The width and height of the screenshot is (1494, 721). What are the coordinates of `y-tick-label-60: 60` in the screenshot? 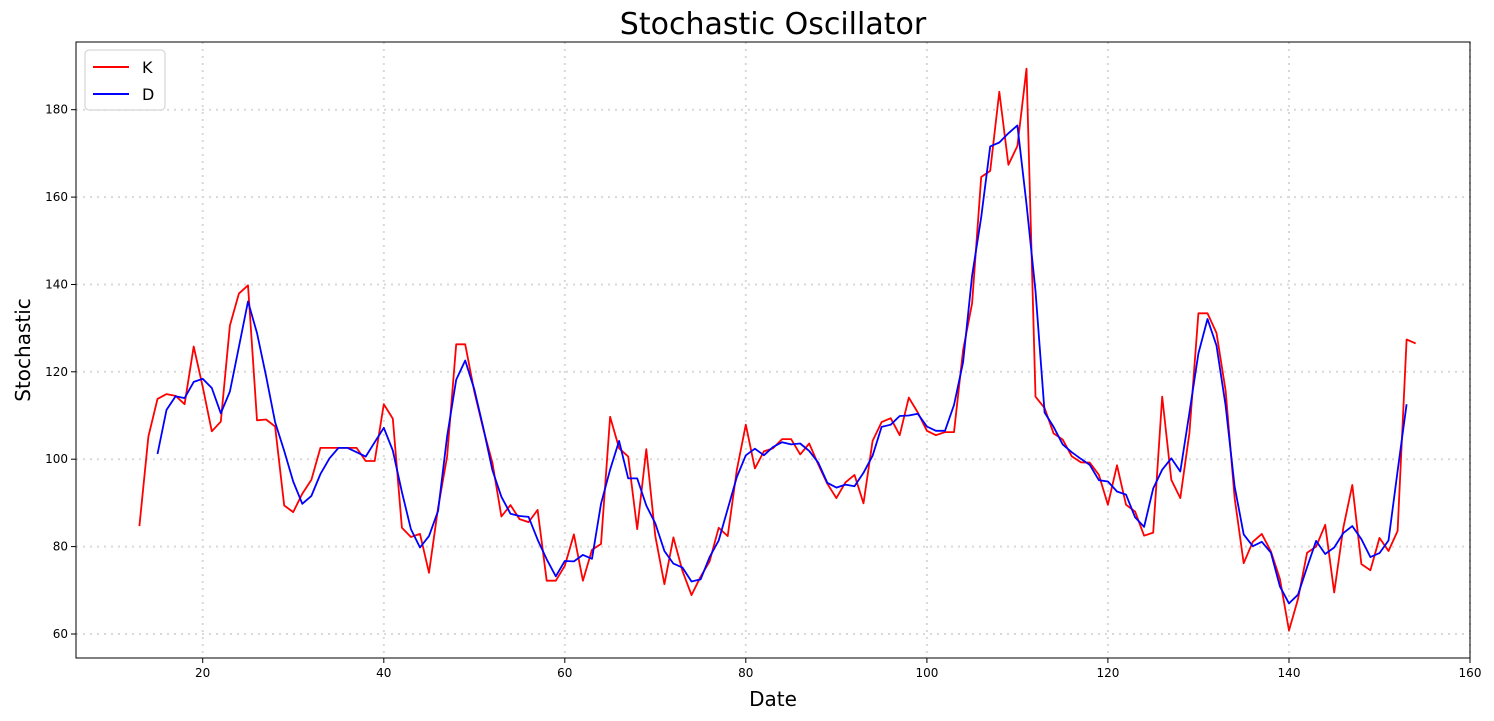 It's located at (60, 634).